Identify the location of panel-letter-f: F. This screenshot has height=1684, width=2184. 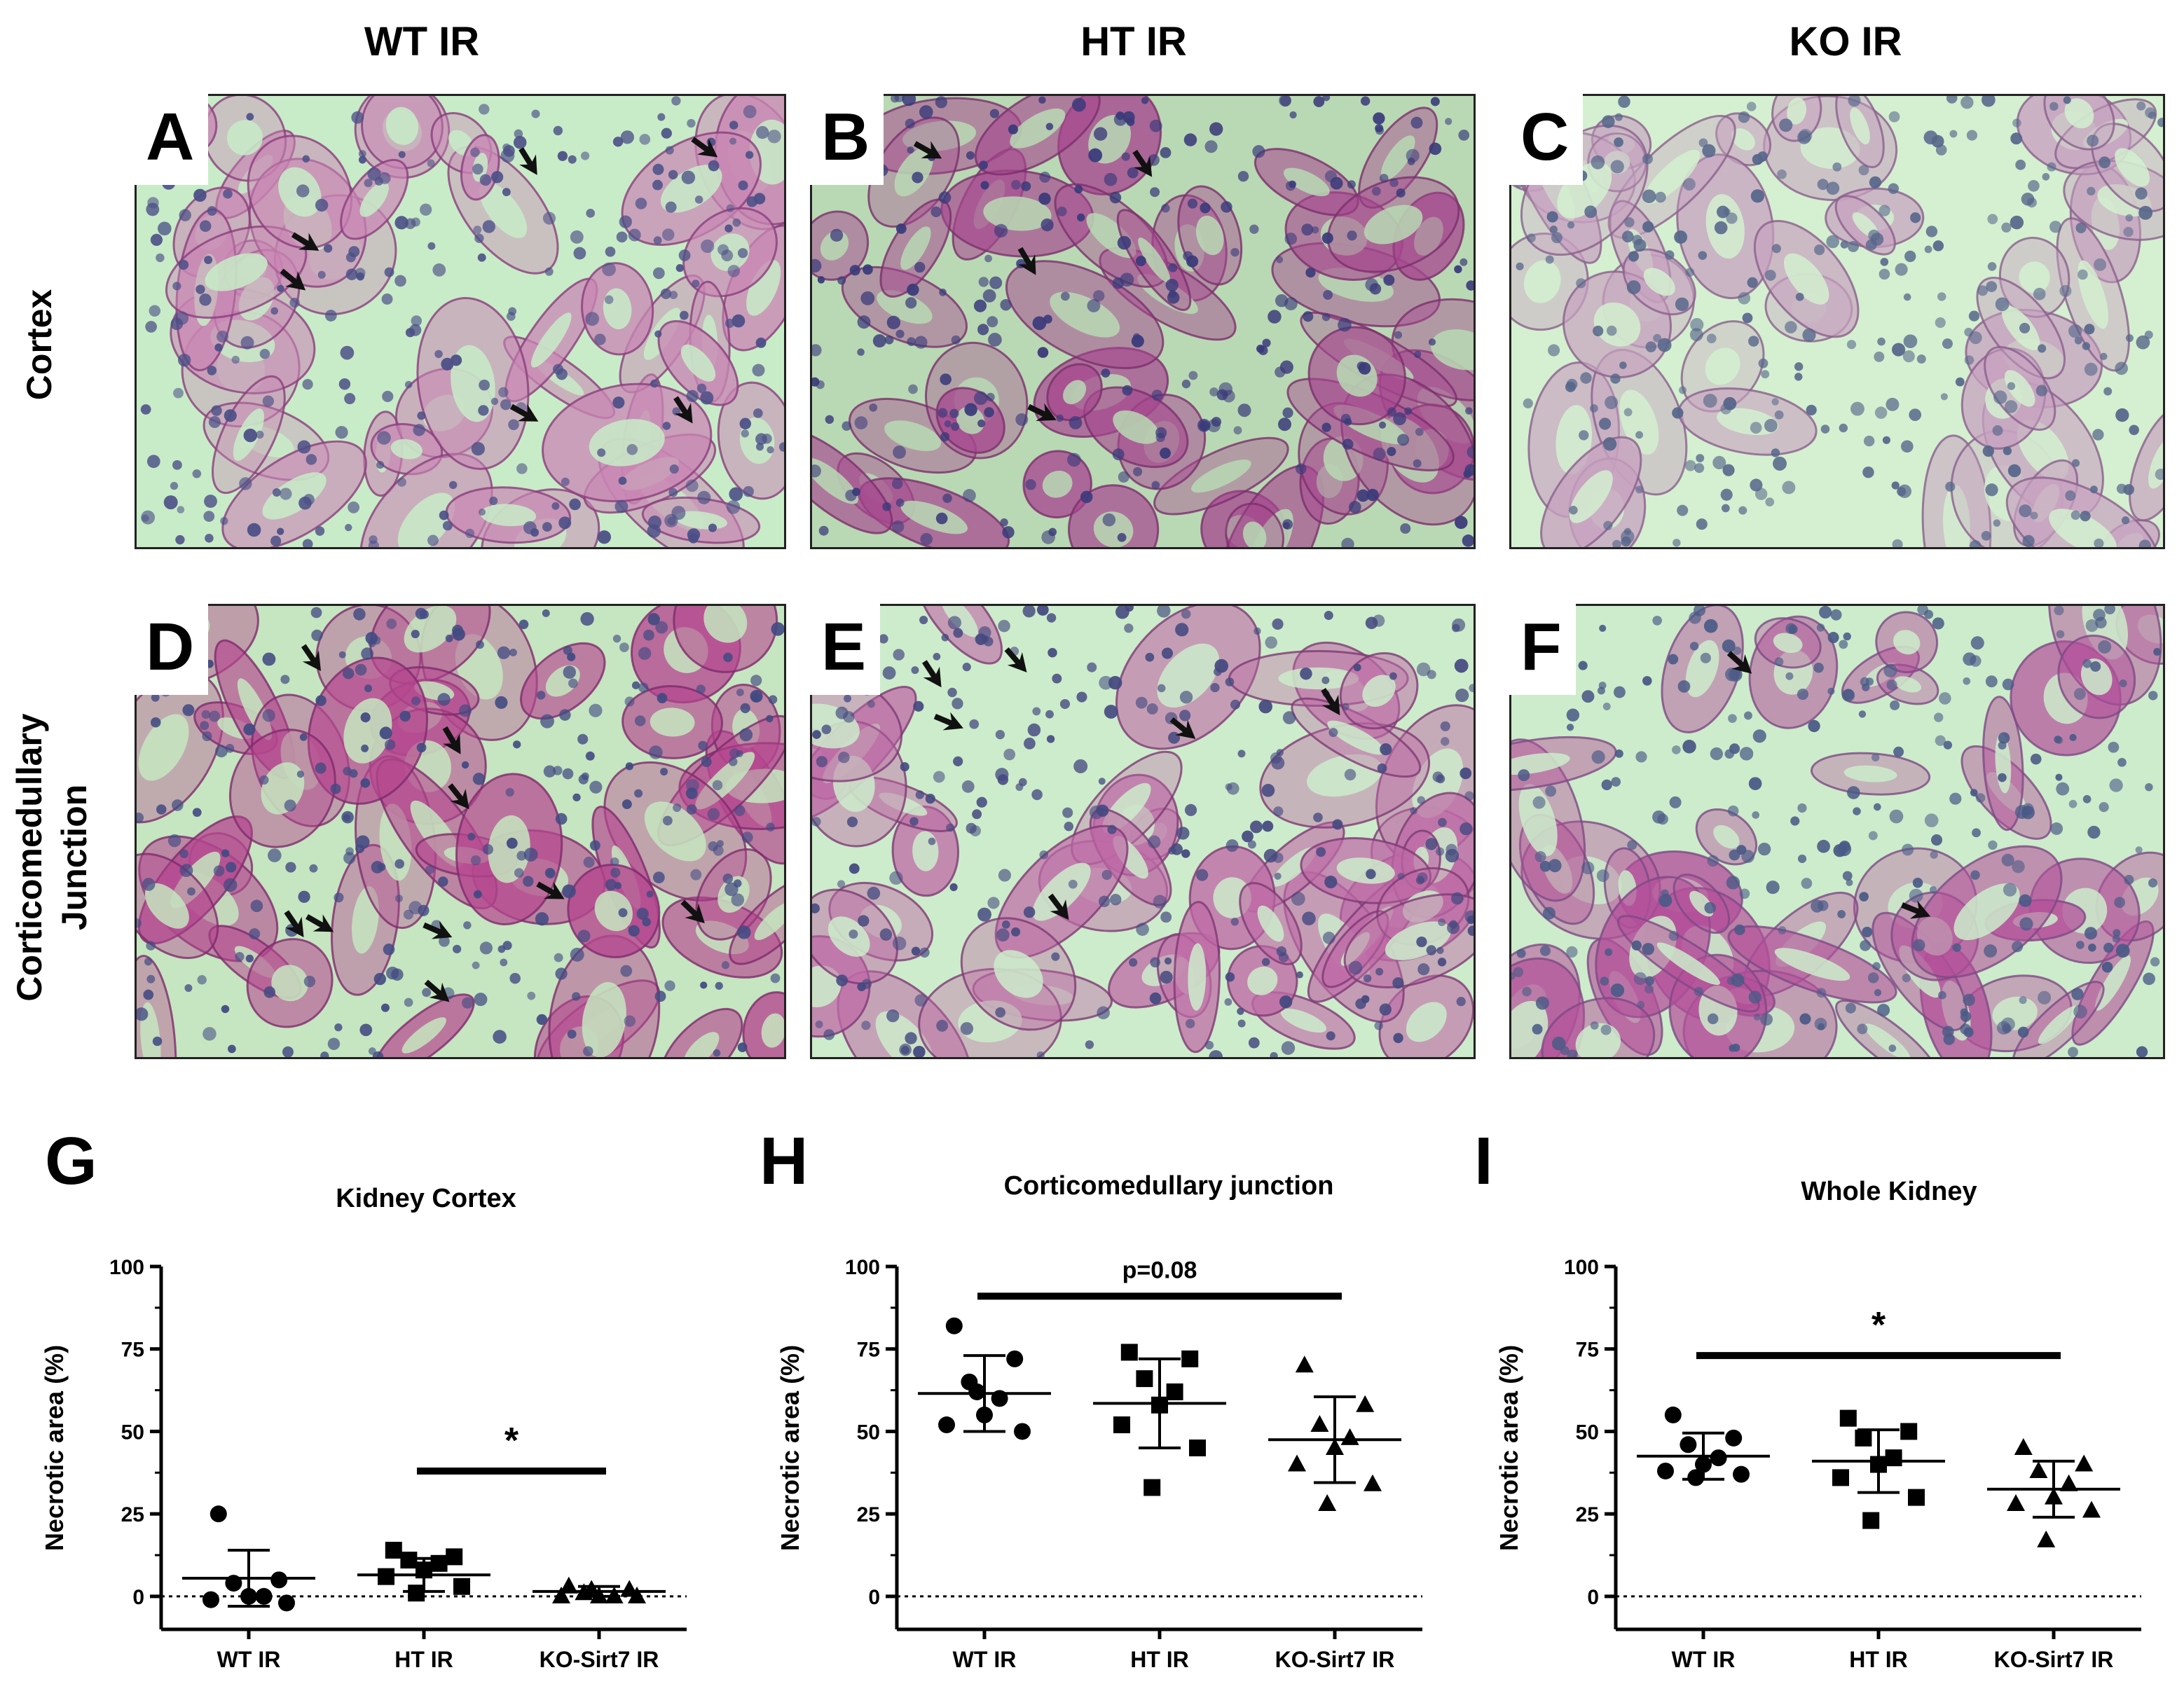
(1543, 650).